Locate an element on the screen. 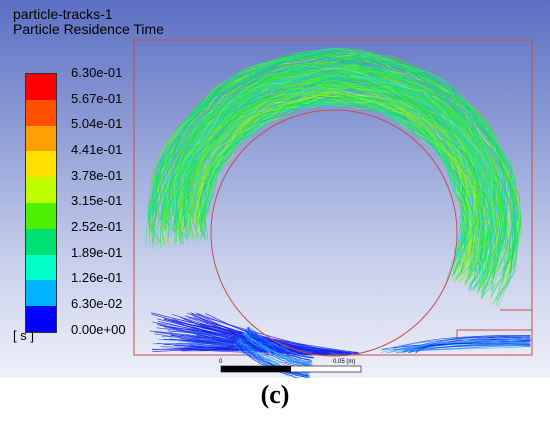 This screenshot has height=421, width=550. legend-tick: 3.78e-01 is located at coordinates (97, 175).